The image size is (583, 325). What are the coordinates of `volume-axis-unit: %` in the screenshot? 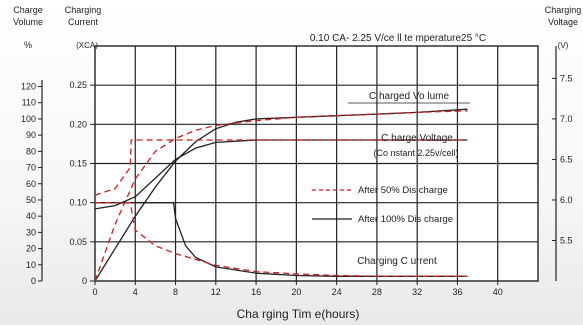 It's located at (28, 45).